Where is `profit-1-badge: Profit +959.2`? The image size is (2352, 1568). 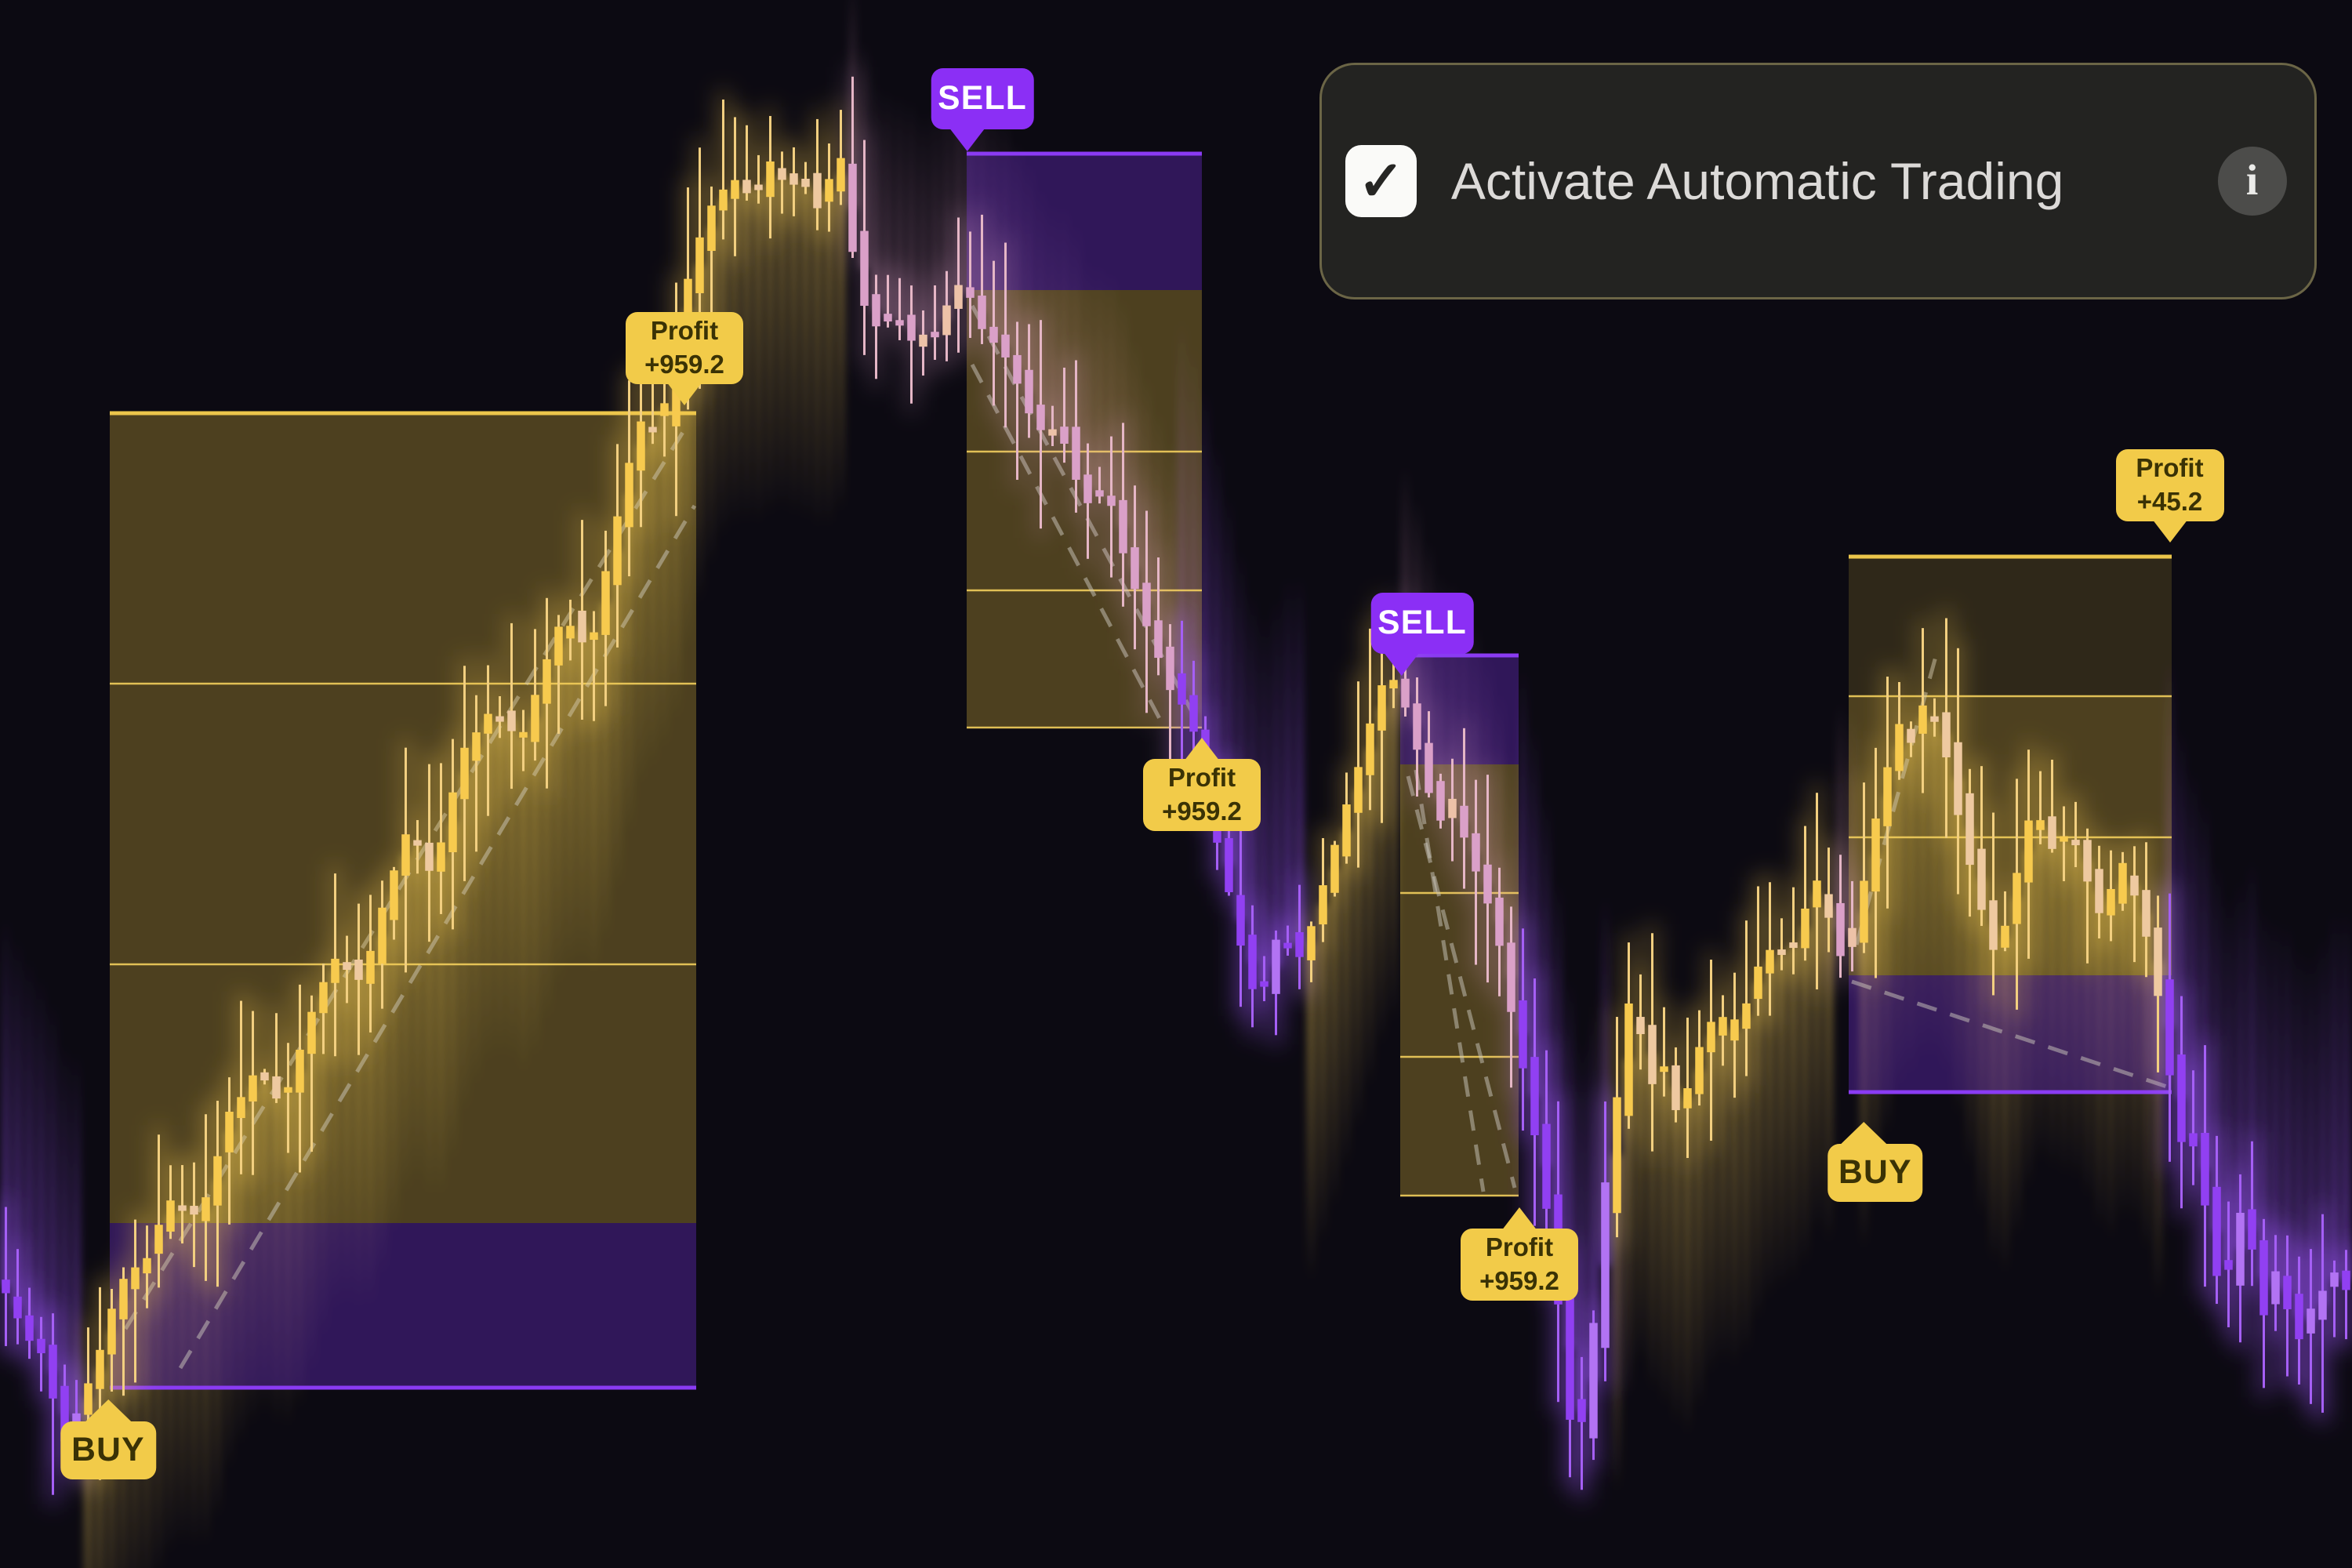 profit-1-badge: Profit +959.2 is located at coordinates (684, 359).